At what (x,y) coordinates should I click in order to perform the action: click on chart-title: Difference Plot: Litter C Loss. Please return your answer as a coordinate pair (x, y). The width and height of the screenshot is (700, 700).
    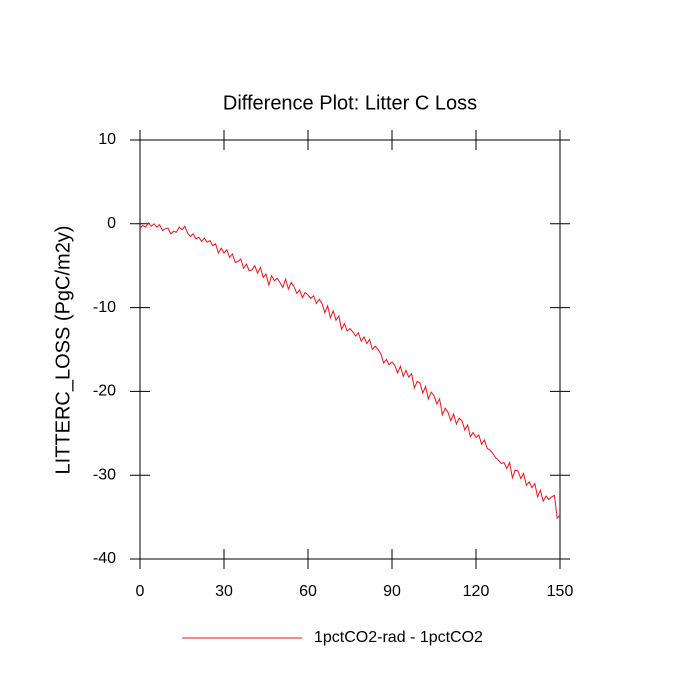
    Looking at the image, I should click on (350, 103).